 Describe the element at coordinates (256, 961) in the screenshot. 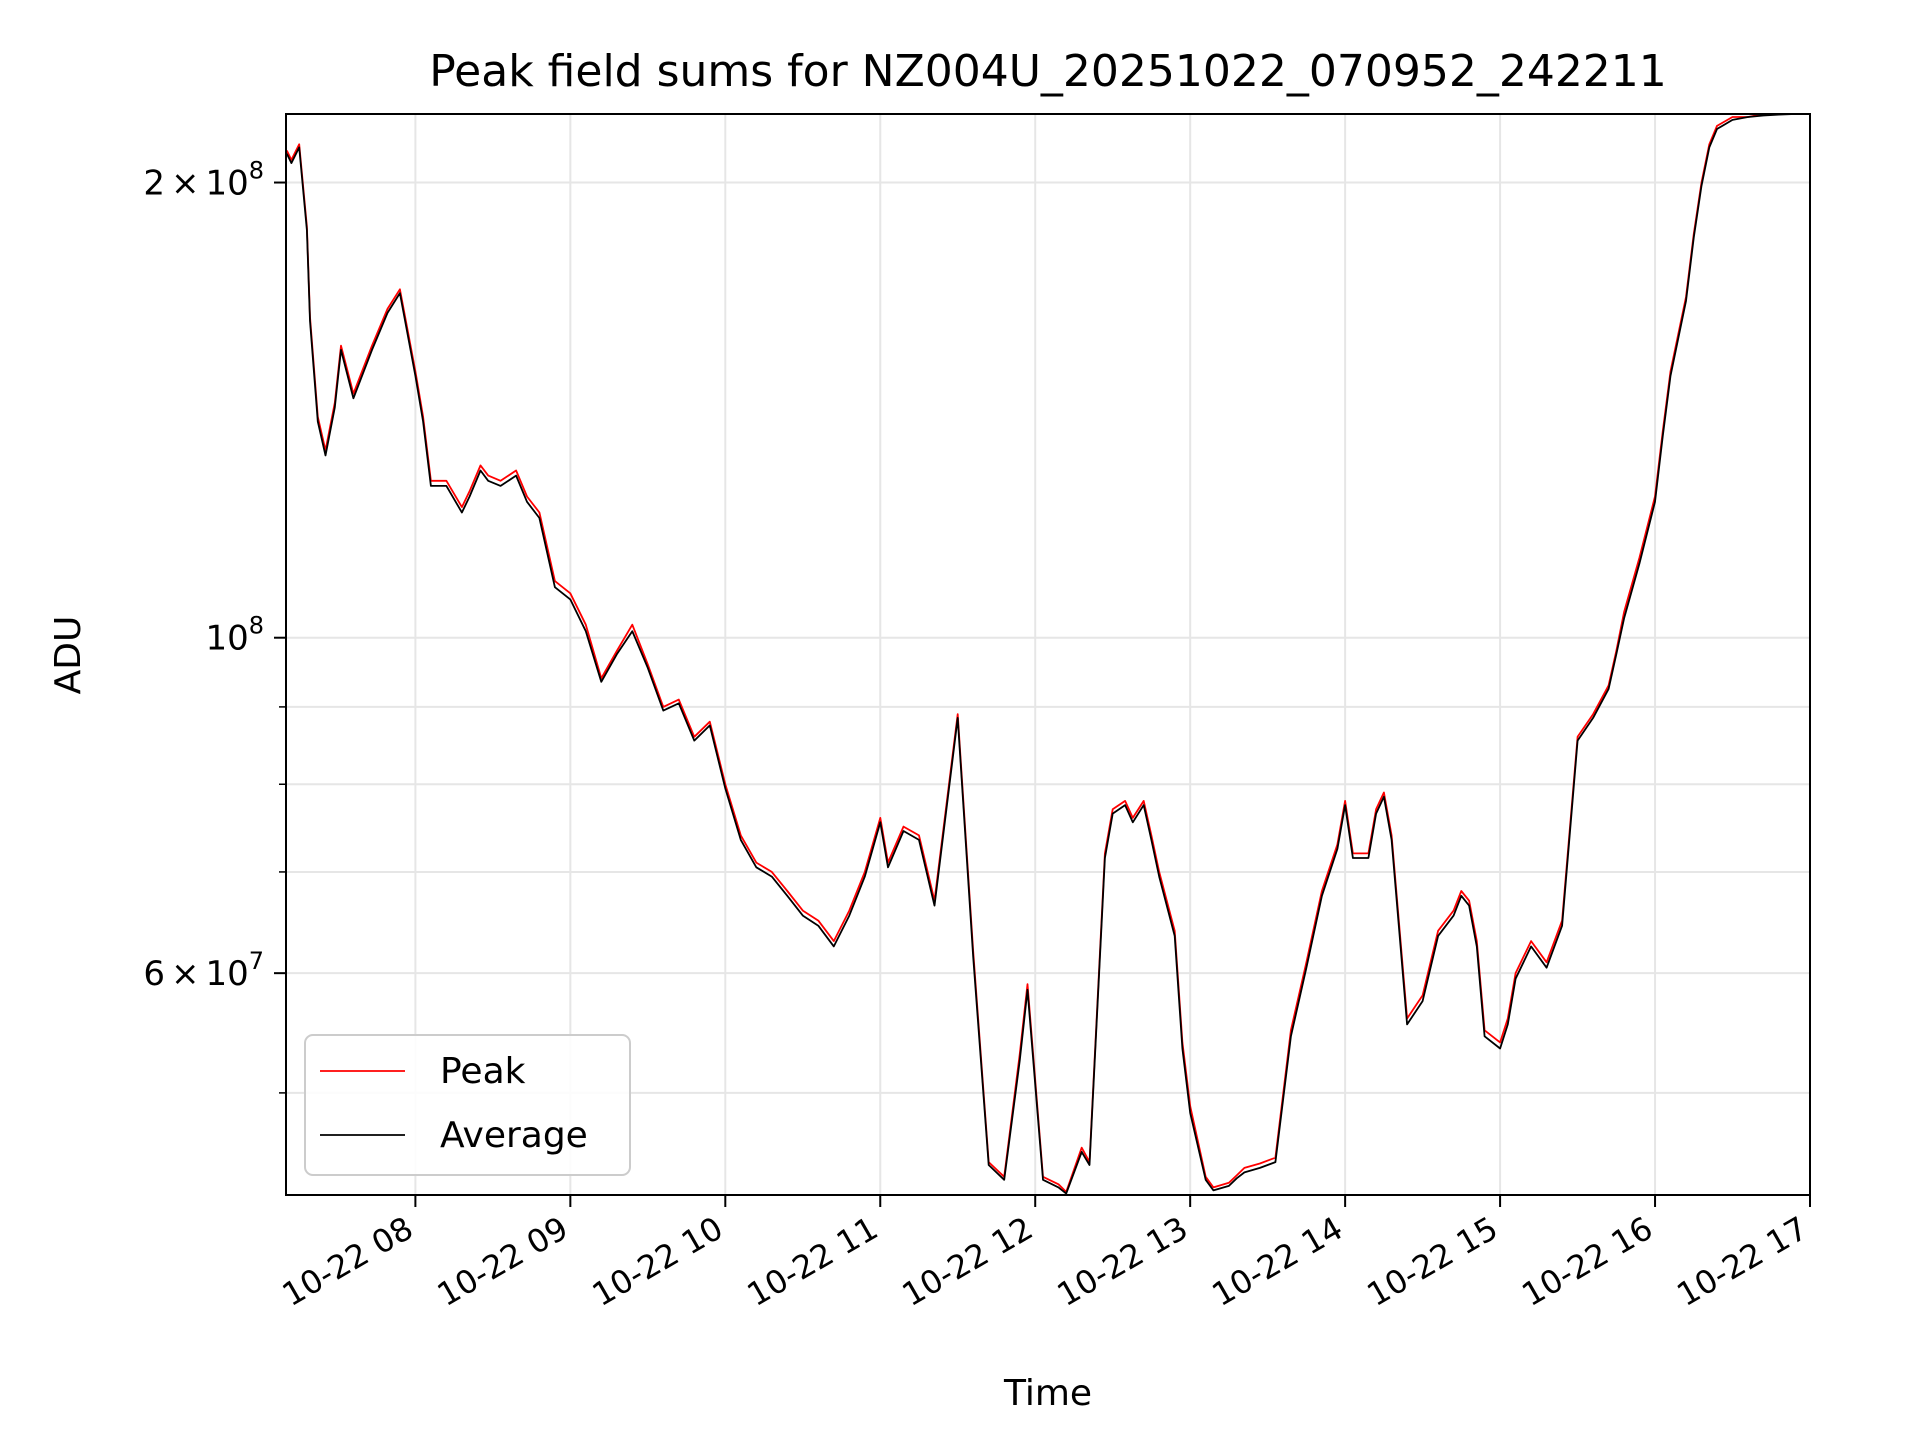

I see `y-tick-exponent: 7` at that location.